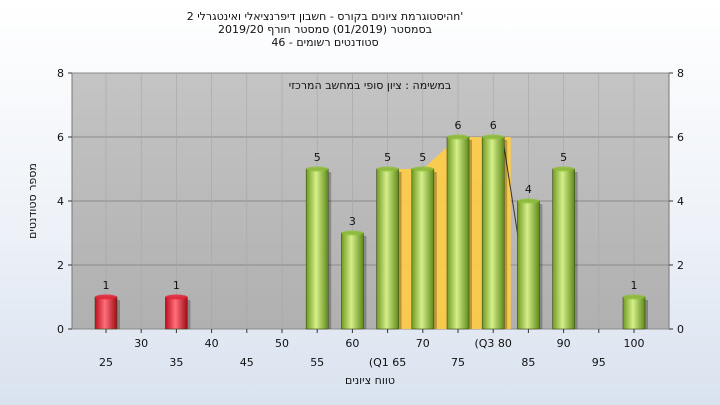 The image size is (720, 405). What do you see at coordinates (680, 329) in the screenshot?
I see `y-tick-label-right-0: 0` at bounding box center [680, 329].